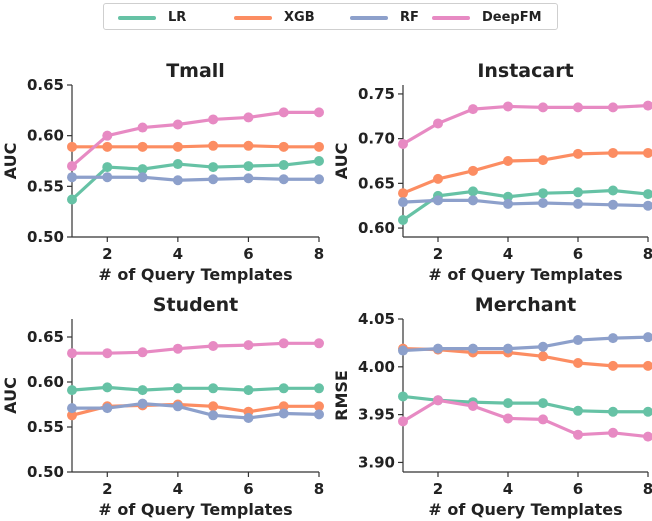 Image resolution: width=652 pixels, height=521 pixels. Describe the element at coordinates (319, 254) in the screenshot. I see `tmall-xtick-label: 8` at that location.